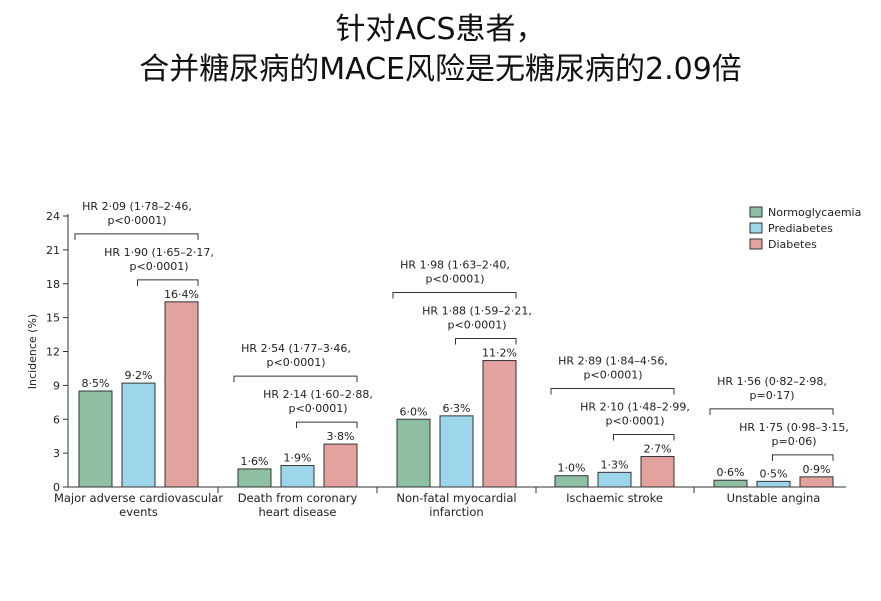  Describe the element at coordinates (774, 498) in the screenshot. I see `category-label: Unstable angina` at that location.